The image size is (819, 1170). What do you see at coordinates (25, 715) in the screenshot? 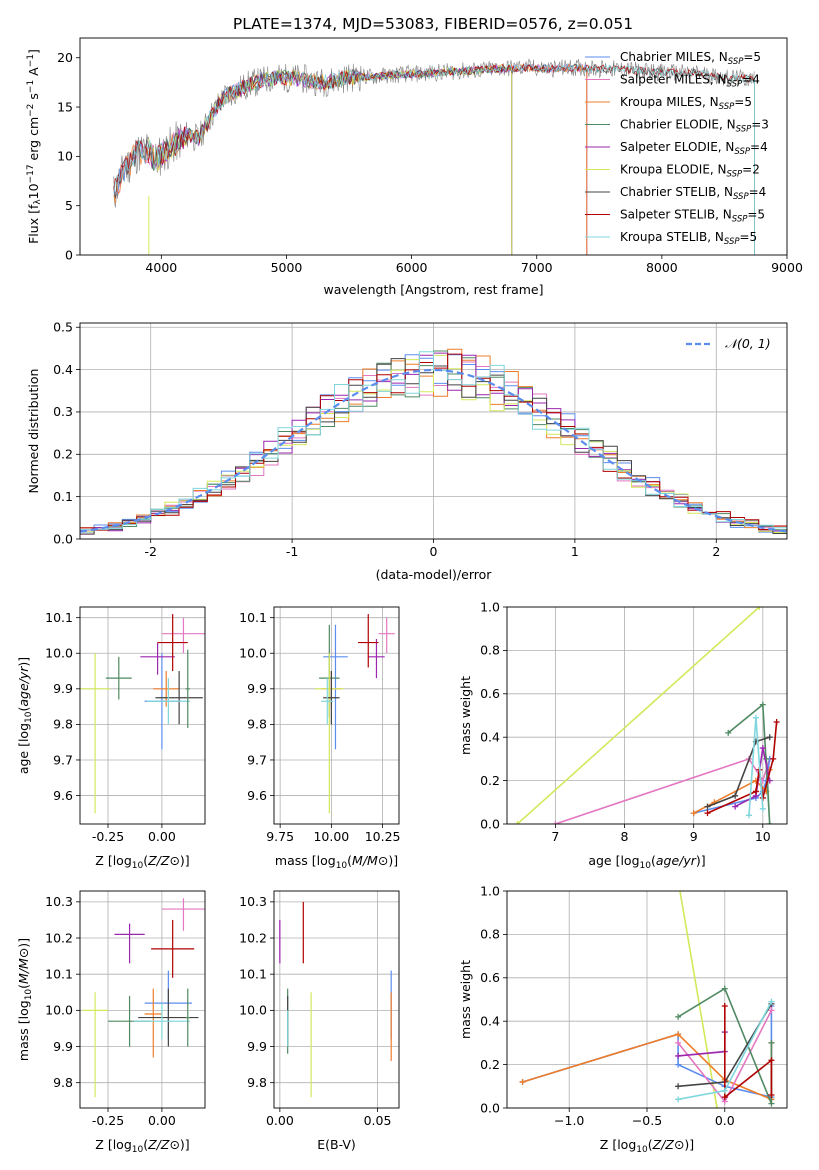
I see `y-axis-label: age [log10(age/yr)]` at bounding box center [25, 715].